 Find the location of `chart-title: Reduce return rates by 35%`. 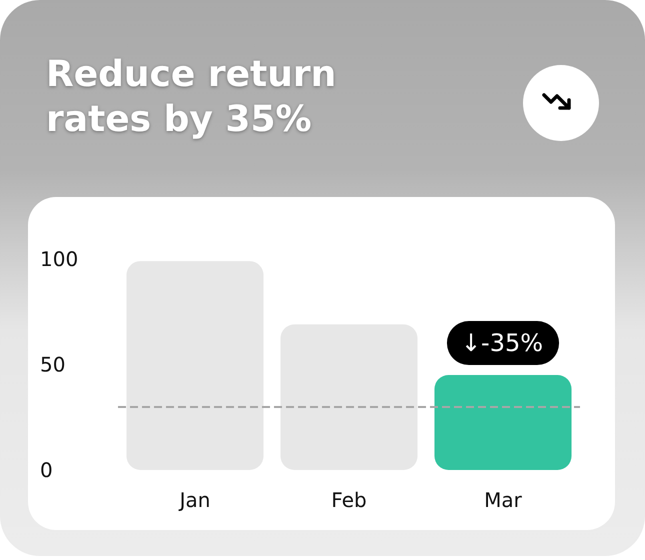

chart-title: Reduce return rates by 35% is located at coordinates (192, 97).